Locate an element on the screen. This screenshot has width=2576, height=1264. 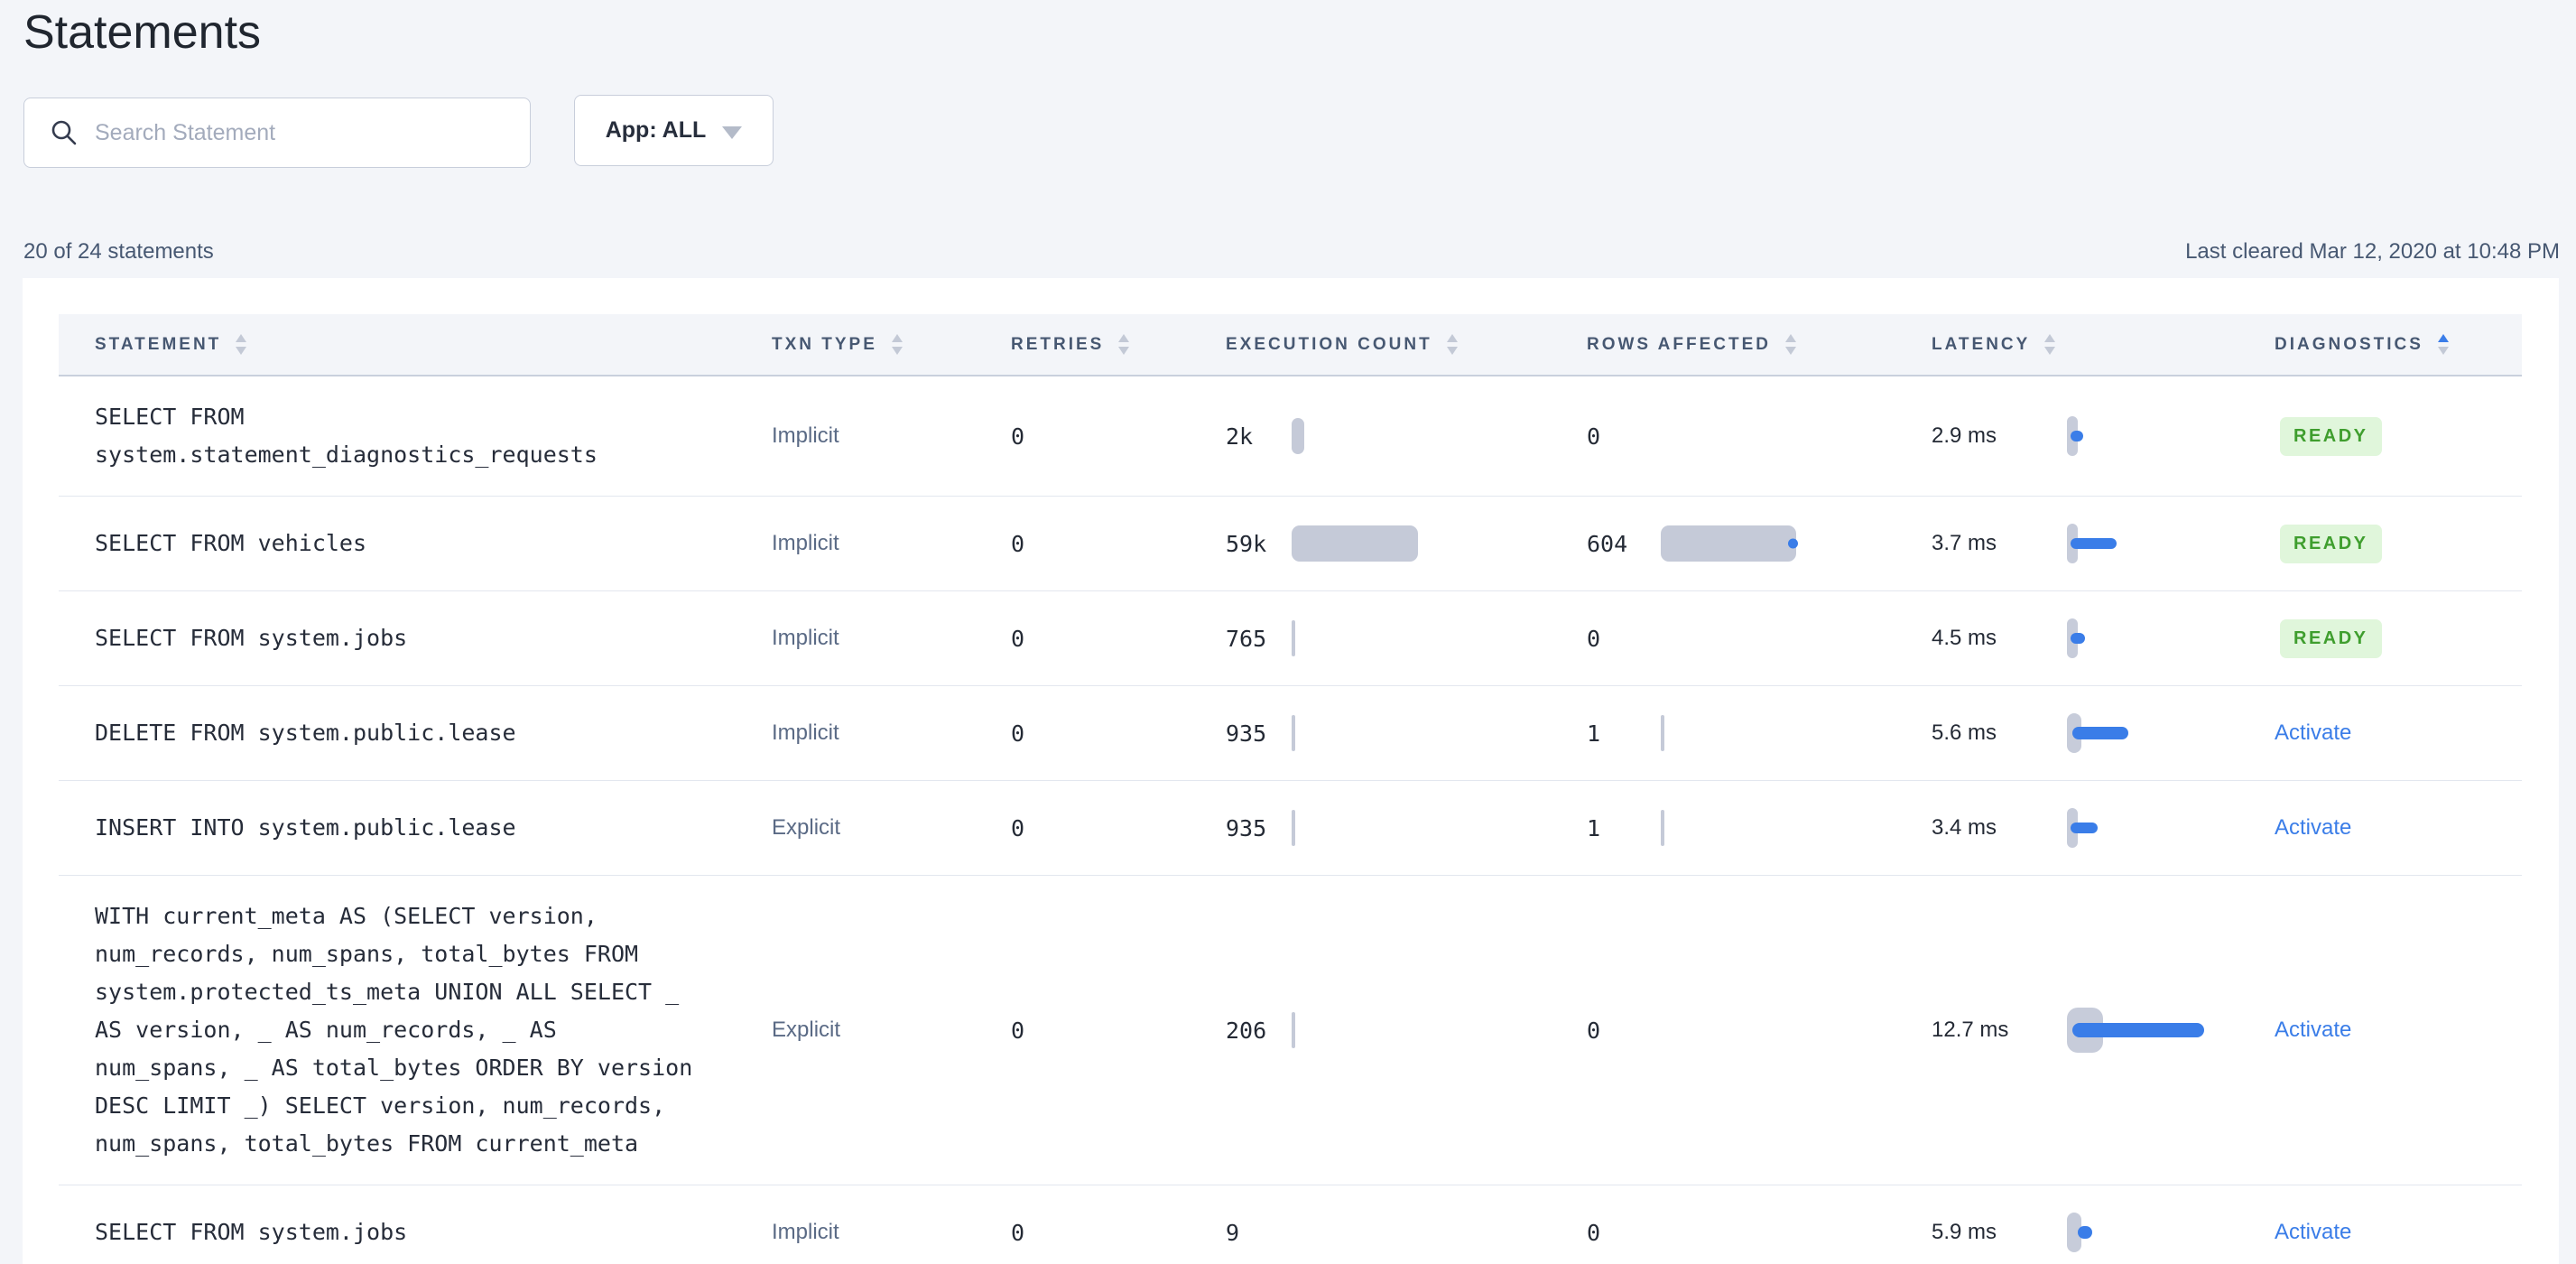
search-input is located at coordinates (303, 132).